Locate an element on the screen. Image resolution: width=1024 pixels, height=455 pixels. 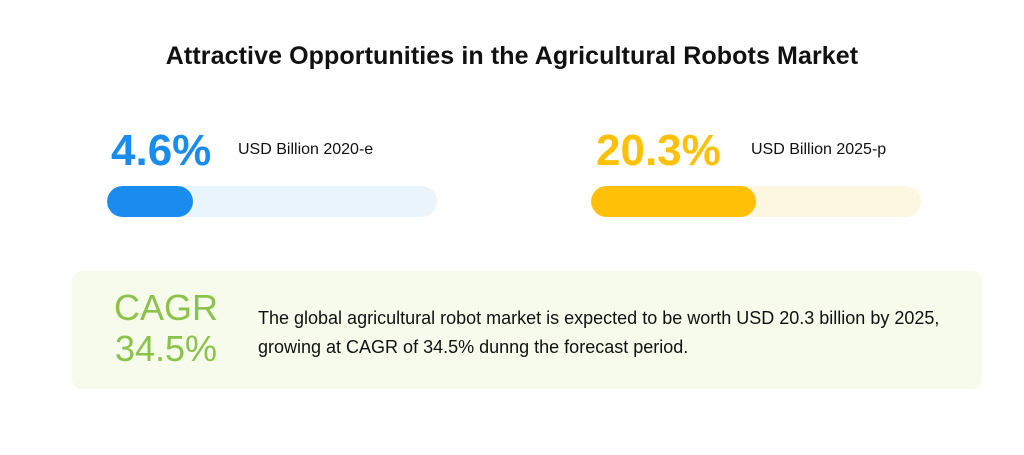
stat-label-2025: USD Billion 2025-p is located at coordinates (819, 149).